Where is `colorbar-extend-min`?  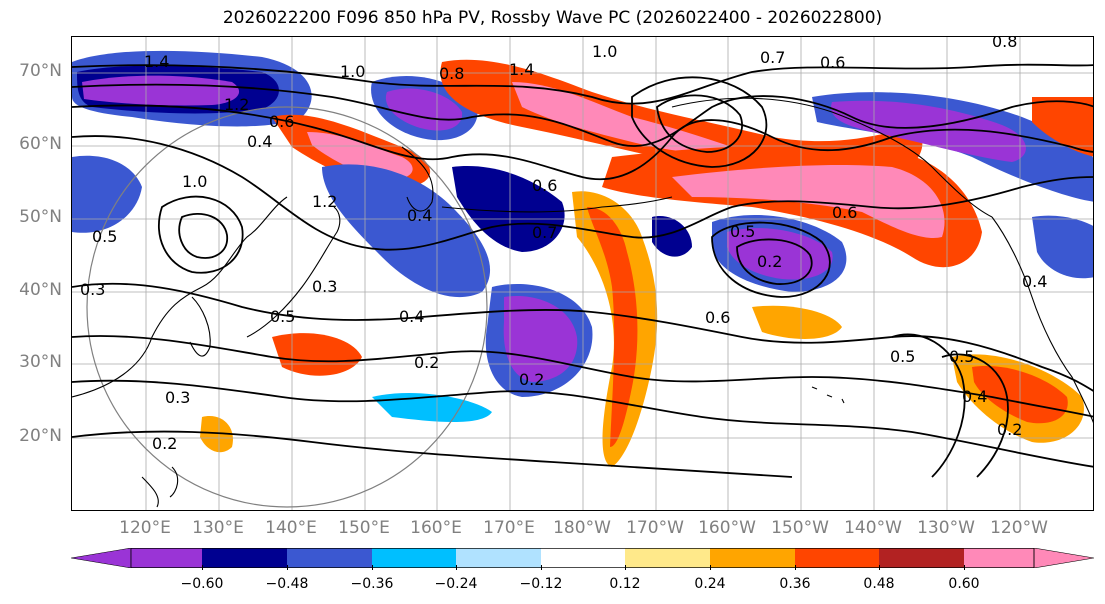 colorbar-extend-min is located at coordinates (101, 558).